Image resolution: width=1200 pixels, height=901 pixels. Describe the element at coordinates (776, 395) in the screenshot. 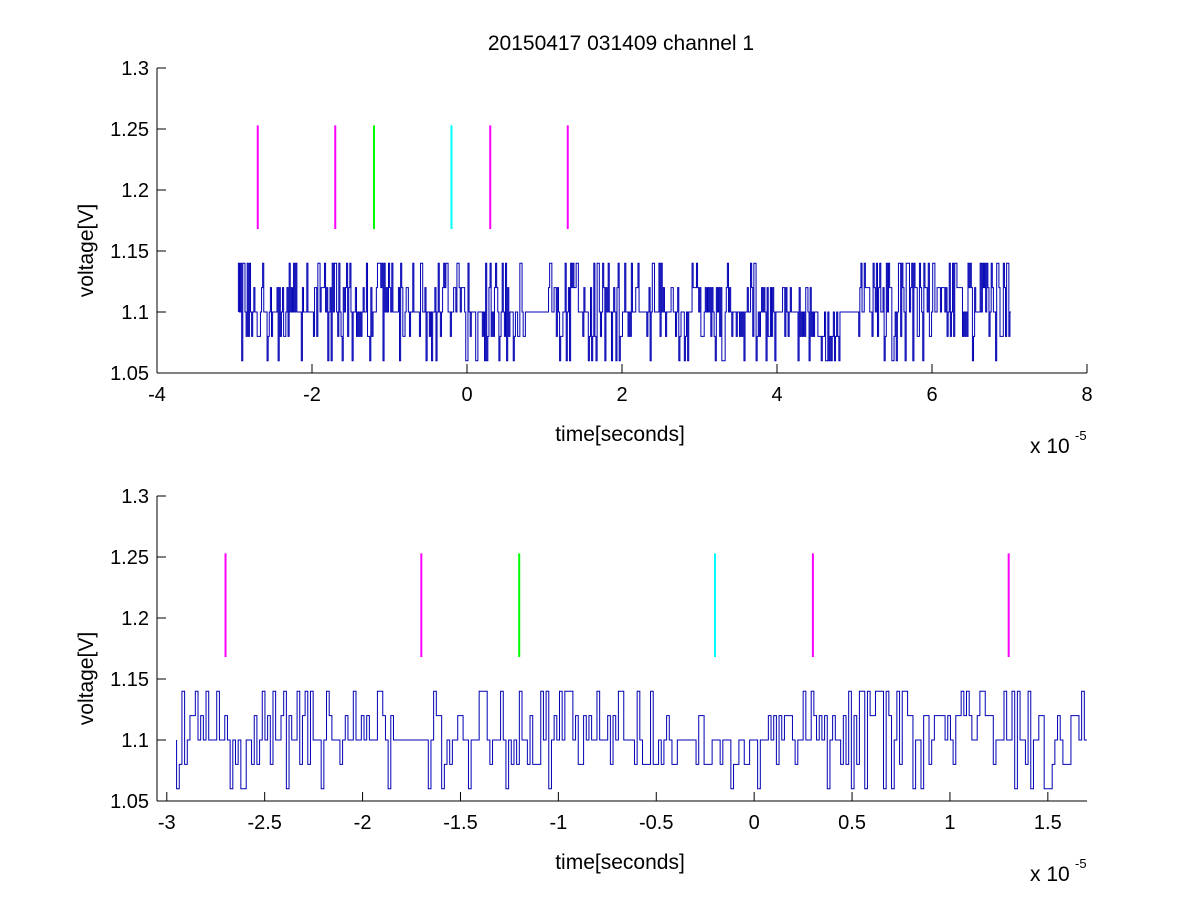

I see `x-tick-label: 4` at that location.